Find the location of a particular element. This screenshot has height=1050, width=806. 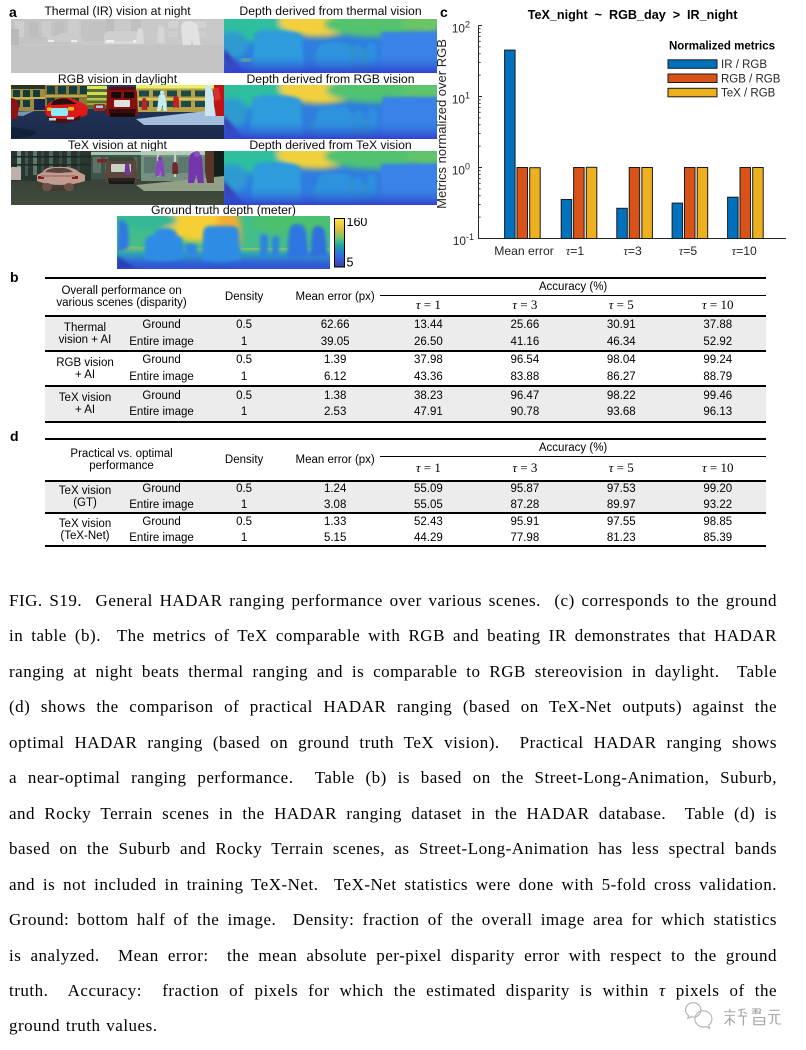

svg-text: RGB / RGB is located at coordinates (751, 79).